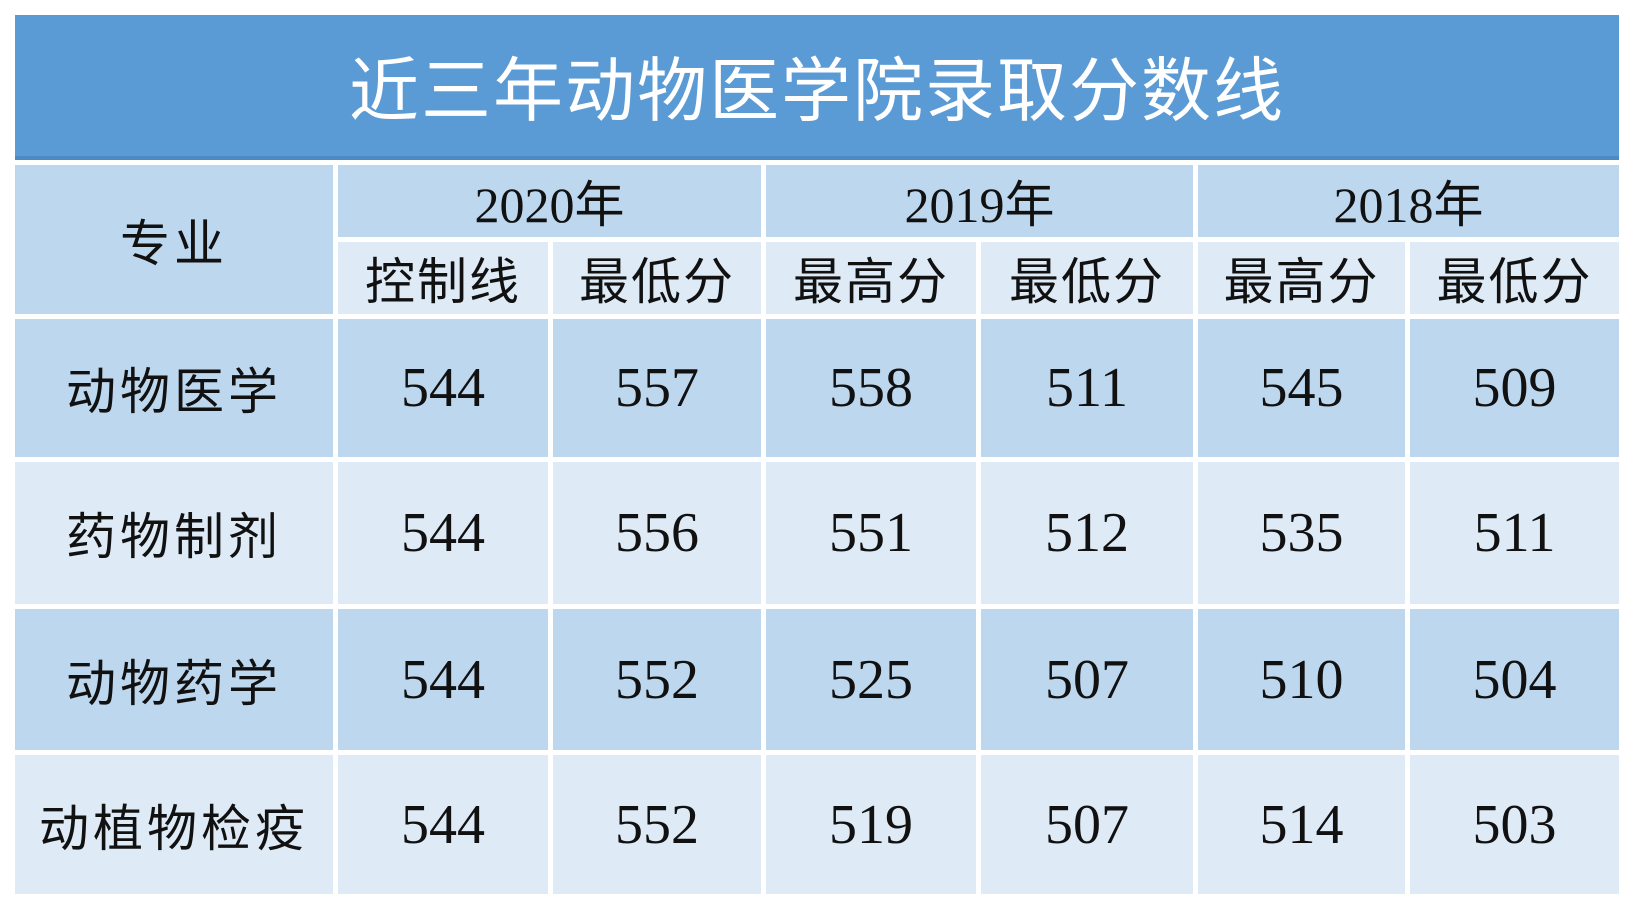  What do you see at coordinates (549, 201) in the screenshot?
I see `year-header-2020: 2020年` at bounding box center [549, 201].